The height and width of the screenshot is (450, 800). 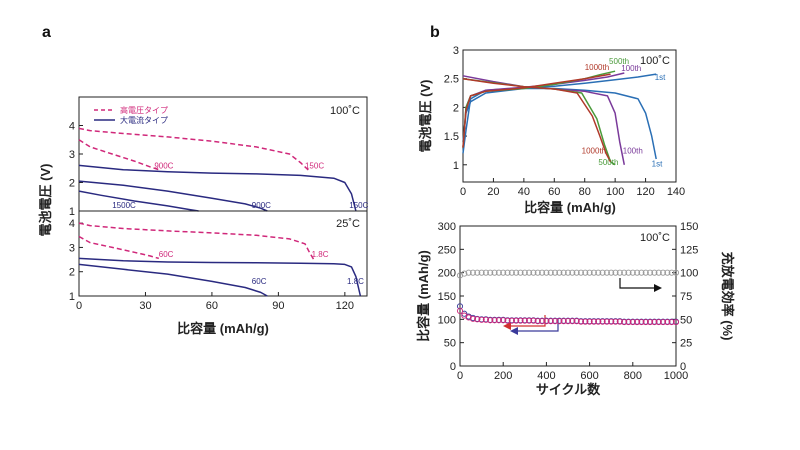 I want to click on b-top-ytick-label-3: 2.5, so click(x=451, y=80).